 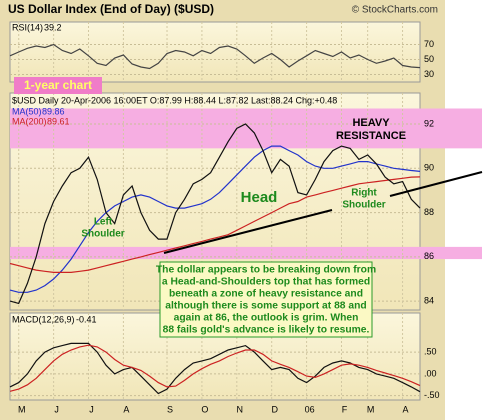 What do you see at coordinates (430, 373) in the screenshot?
I see `y-tick-label: .00` at bounding box center [430, 373].